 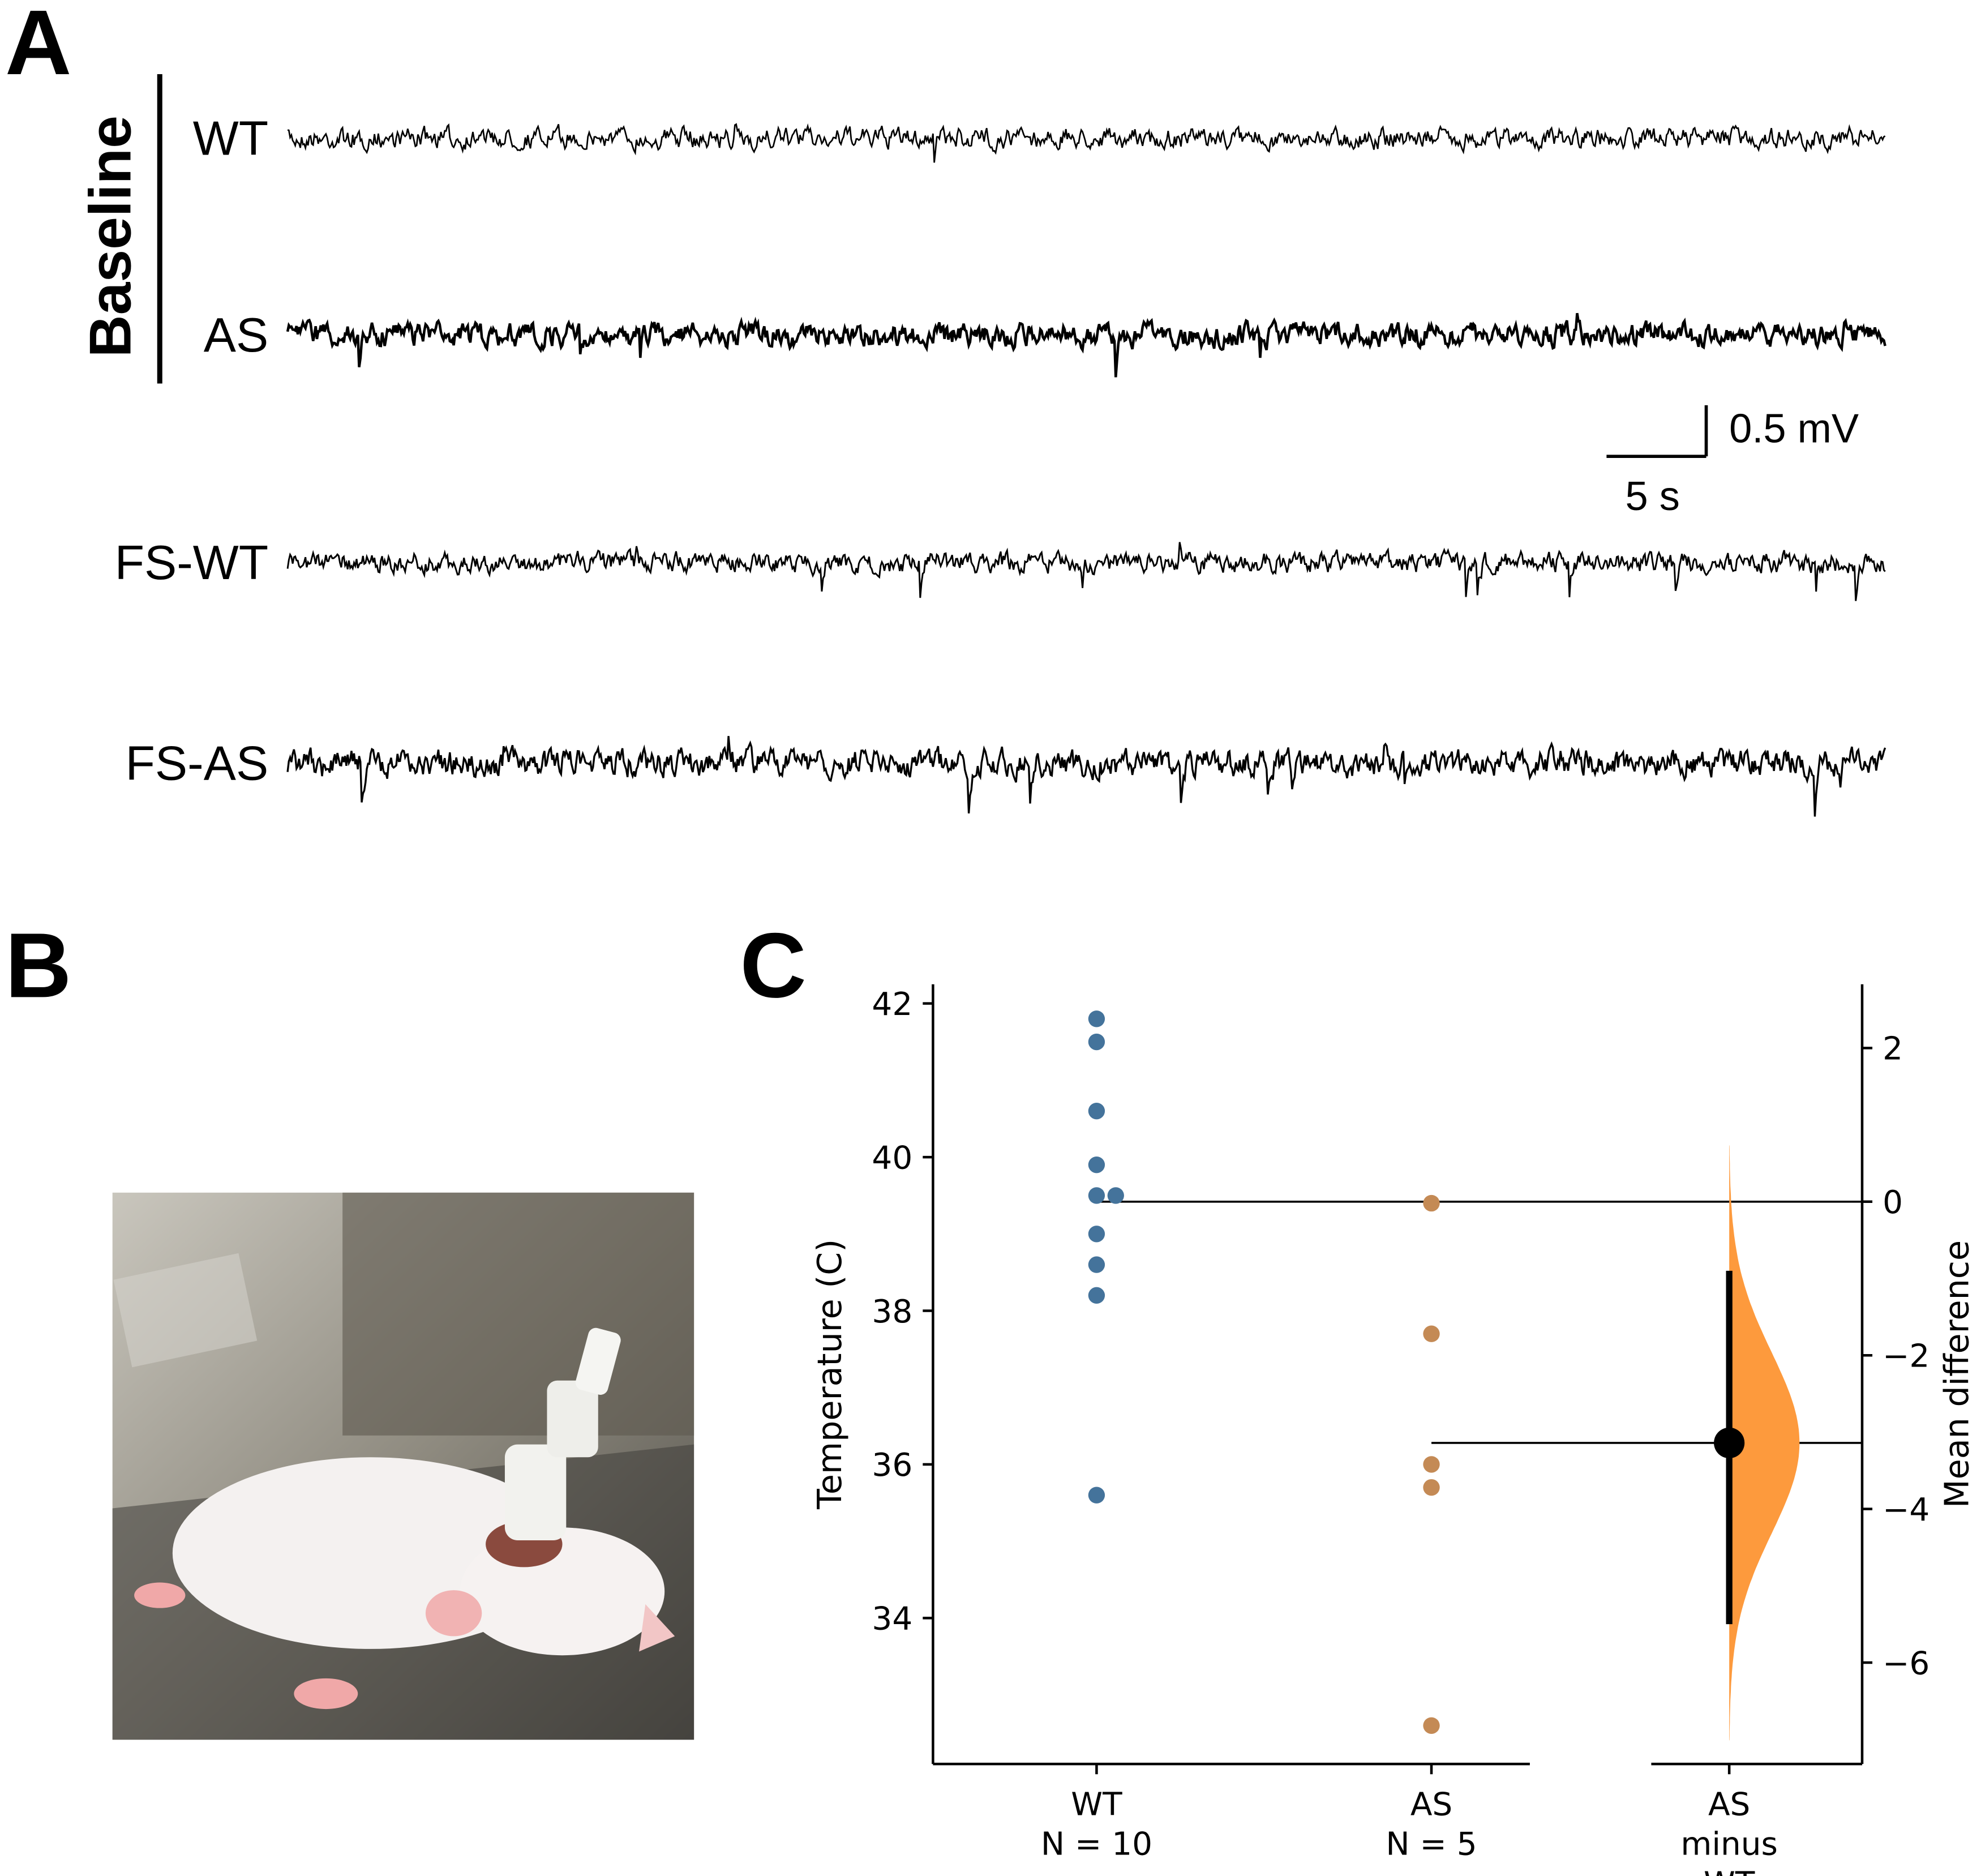 What do you see at coordinates (892, 1466) in the screenshot?
I see `y-tick-label: 36` at bounding box center [892, 1466].